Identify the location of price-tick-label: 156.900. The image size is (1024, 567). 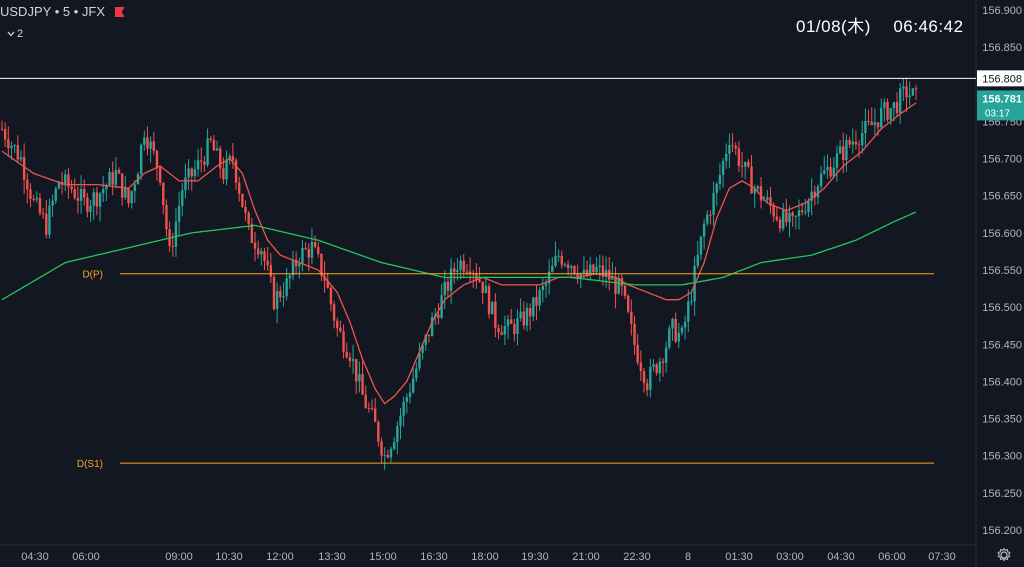
(1002, 11).